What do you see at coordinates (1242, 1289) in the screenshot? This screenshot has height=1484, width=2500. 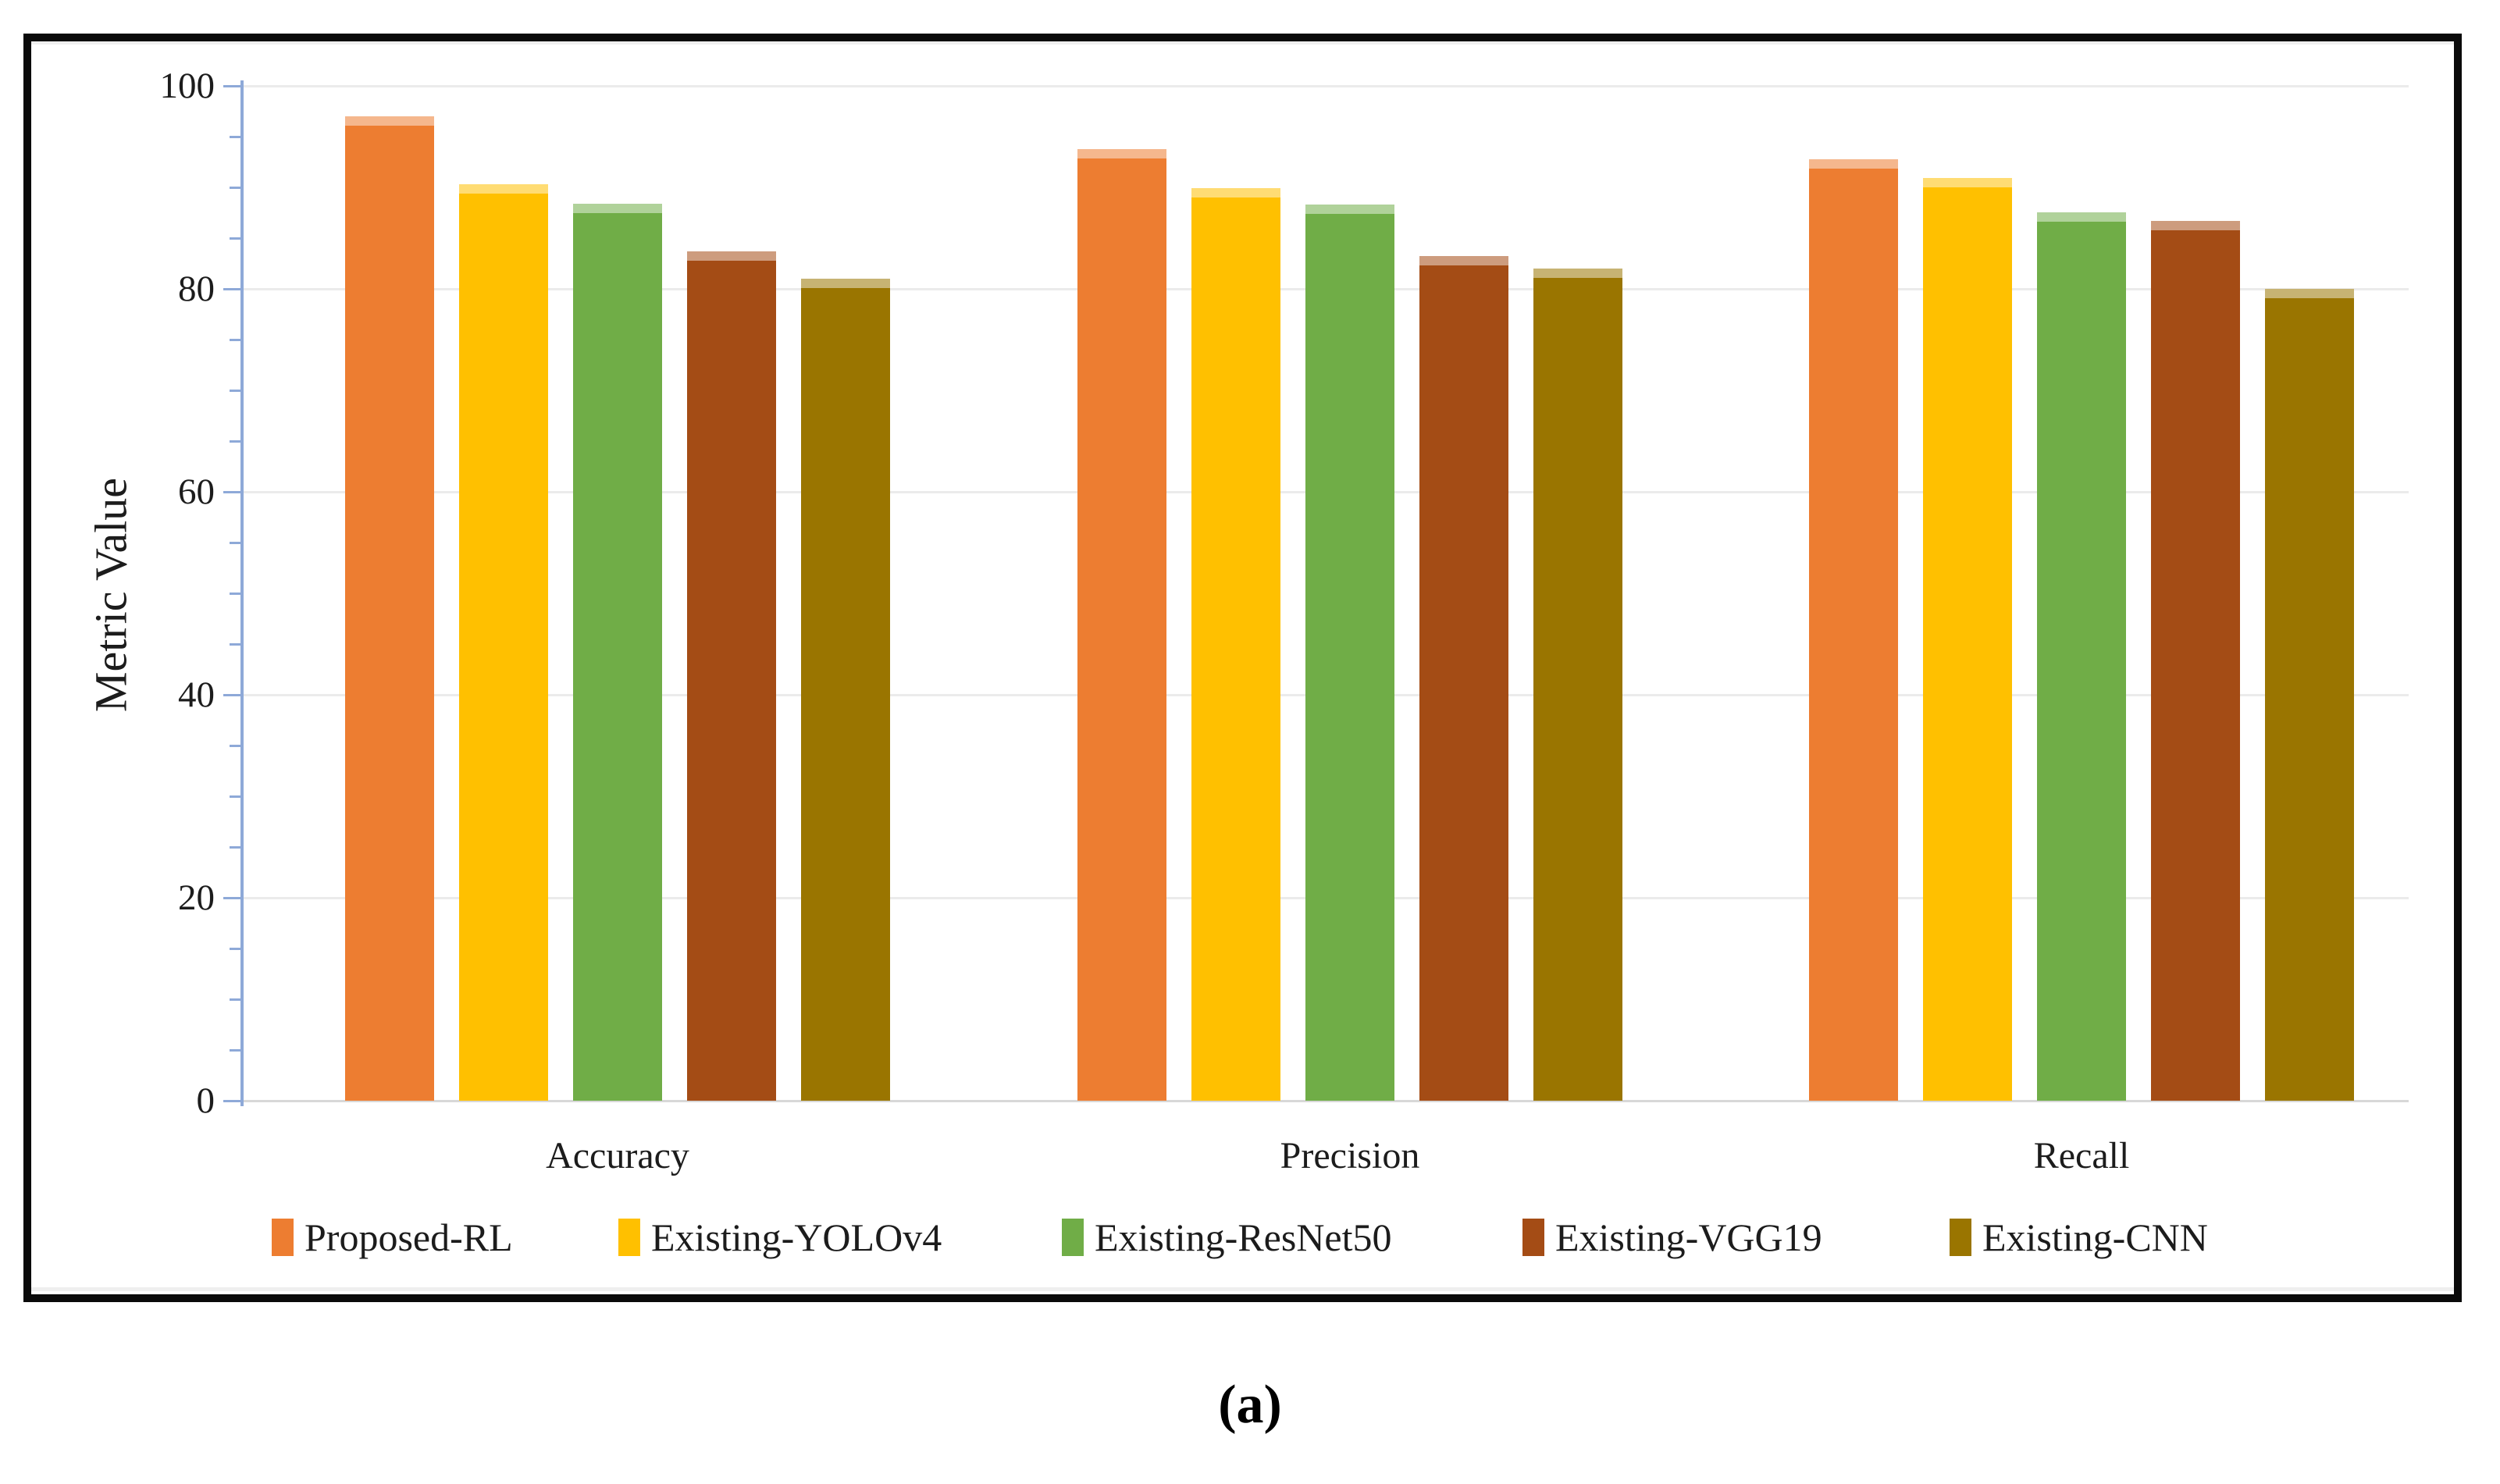 I see `plot-bottom-edge` at bounding box center [1242, 1289].